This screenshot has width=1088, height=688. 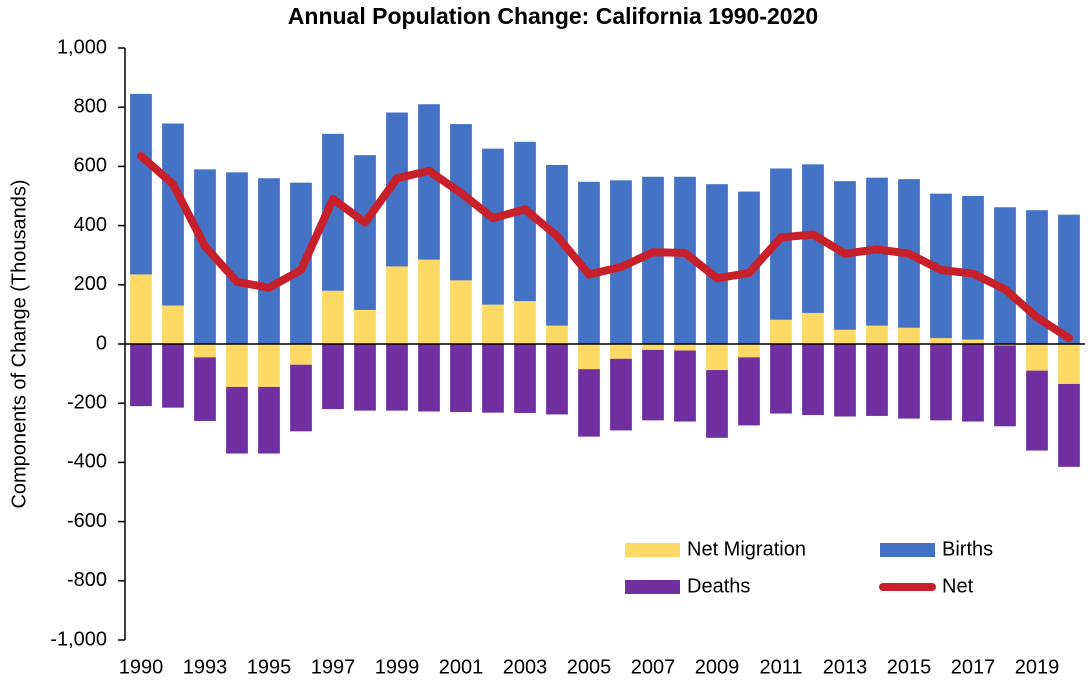 I want to click on x-tick-label: 1993, so click(x=205, y=667).